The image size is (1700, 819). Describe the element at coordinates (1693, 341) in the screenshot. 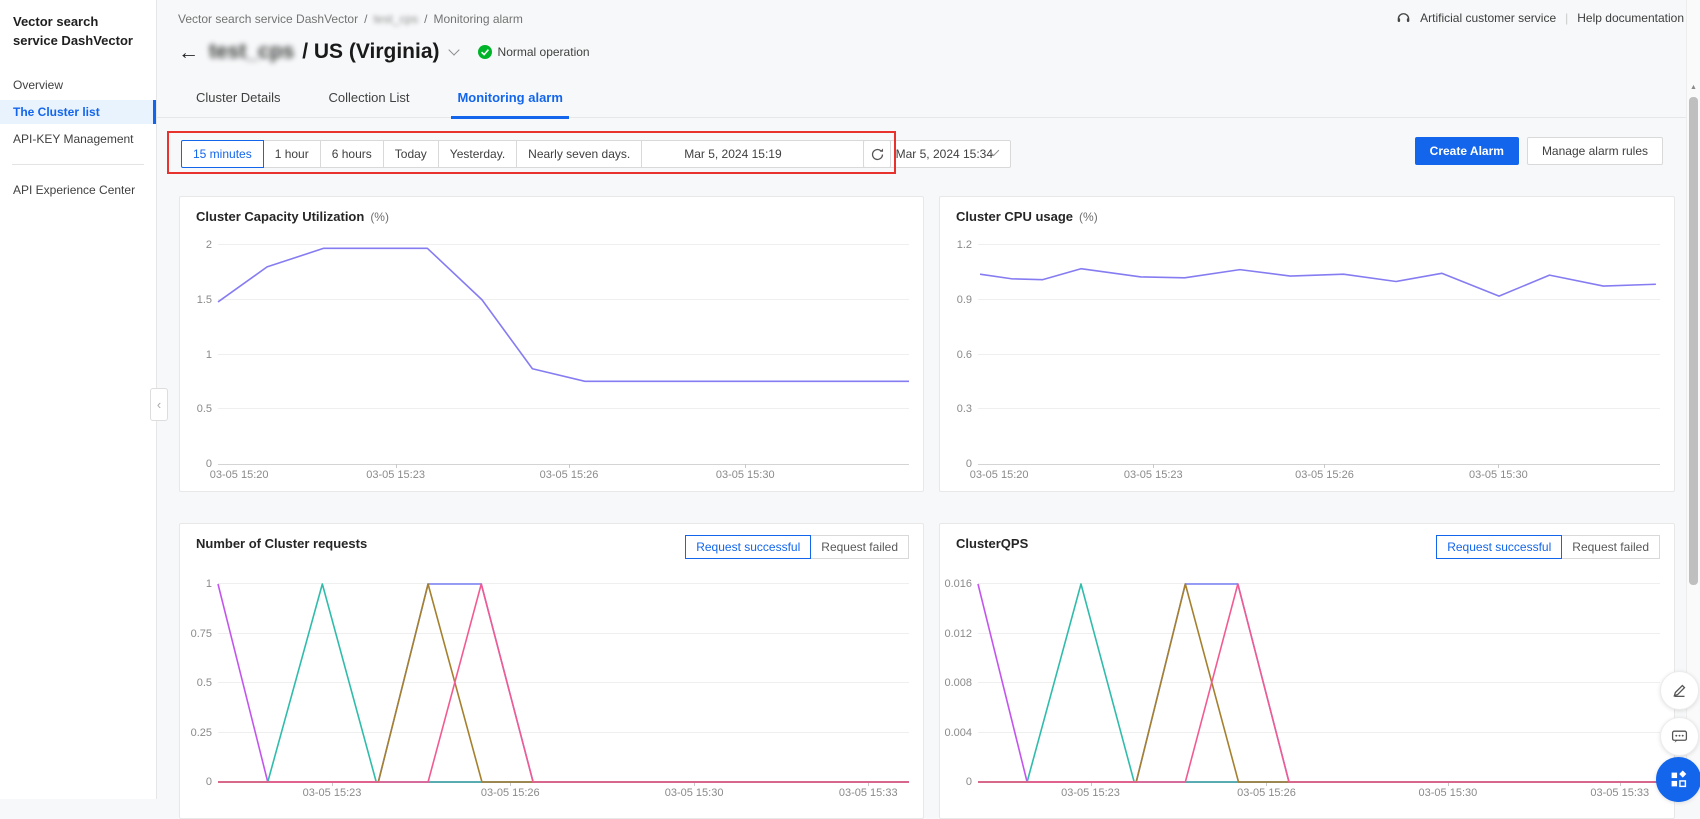

I see `scrollbar-thumb` at that location.